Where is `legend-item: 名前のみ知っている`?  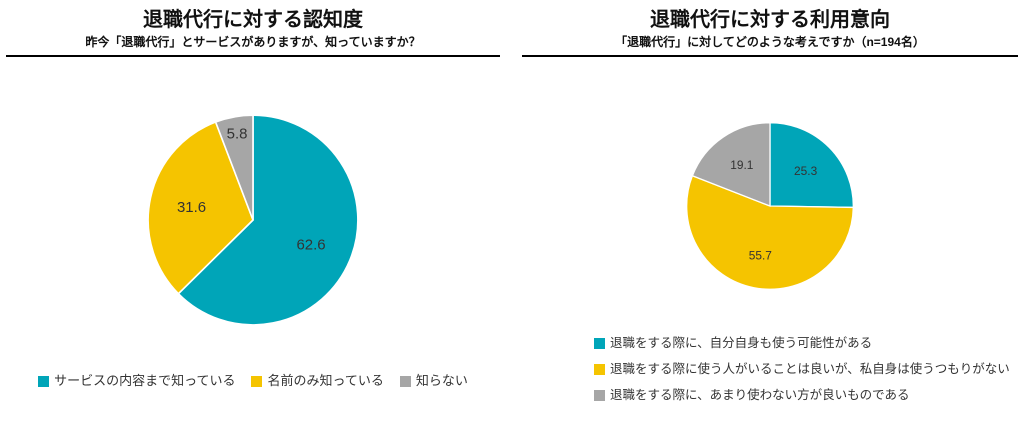 legend-item: 名前のみ知っている is located at coordinates (317, 381).